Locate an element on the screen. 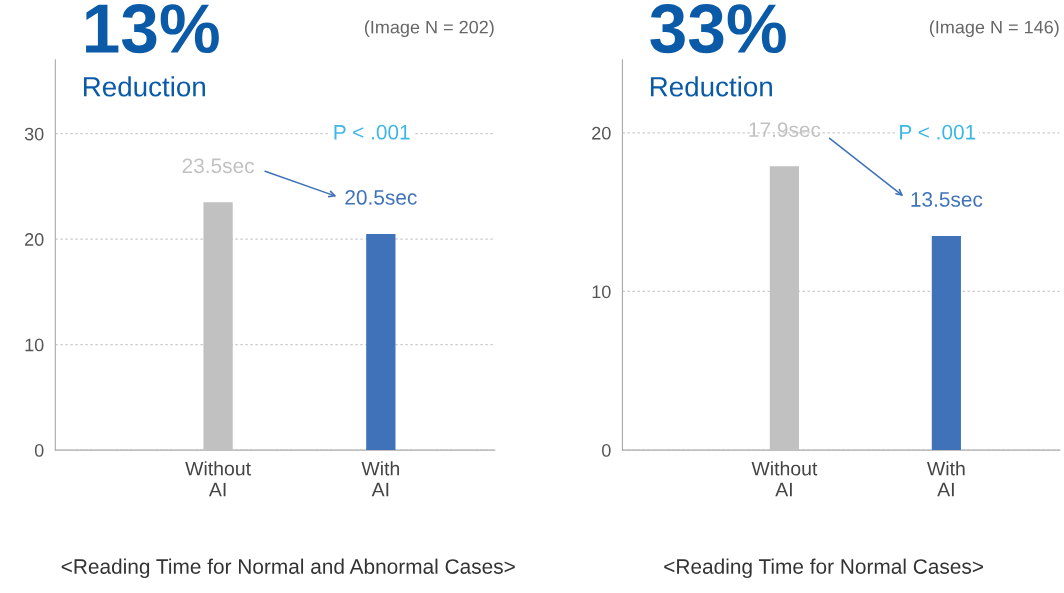  data-label: 20.5sec is located at coordinates (381, 197).